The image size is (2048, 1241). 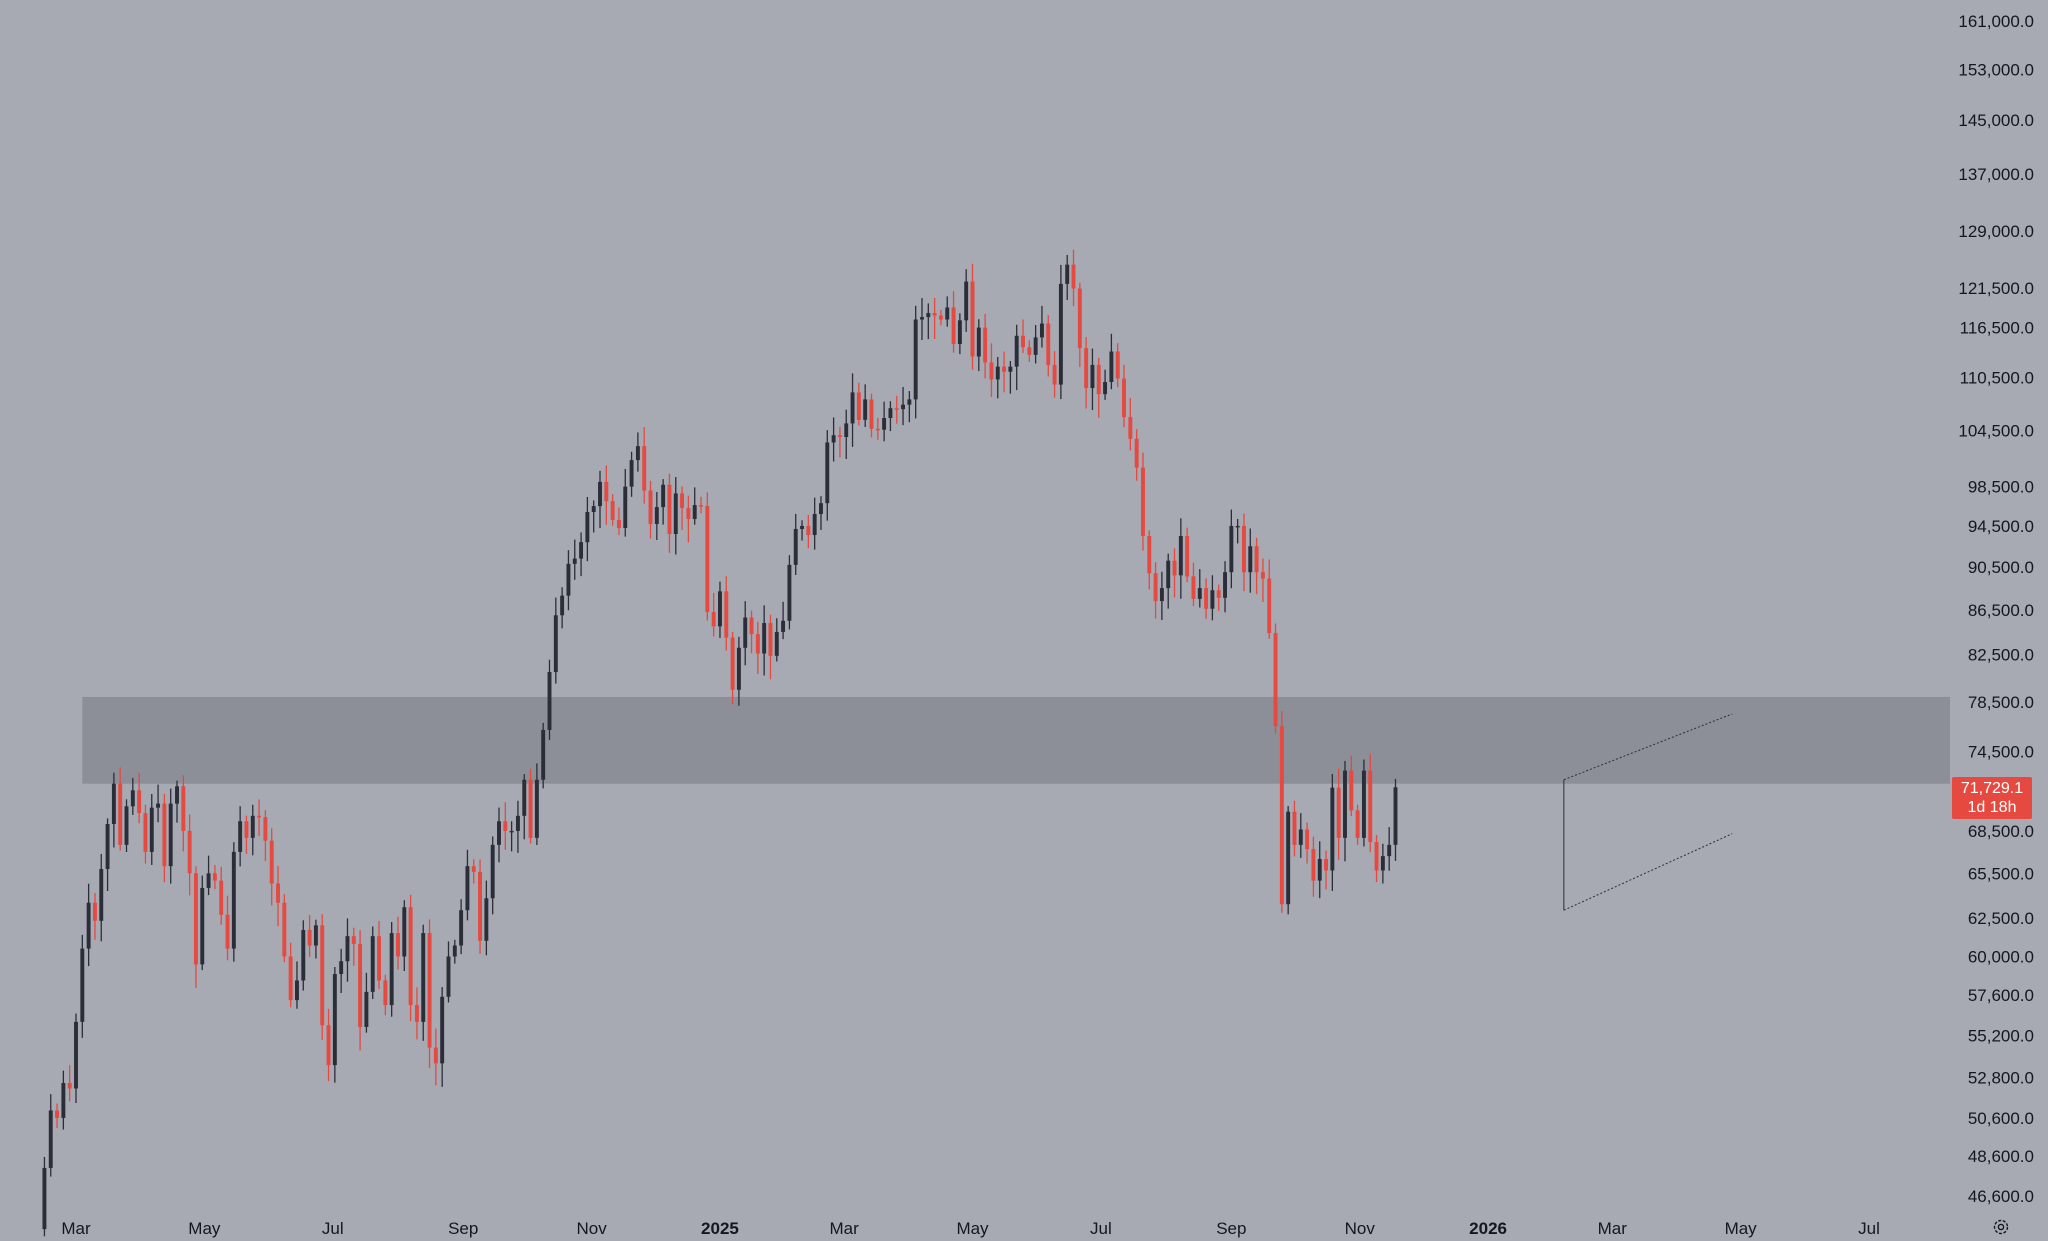 I want to click on y-tick-label: 110,500.0, so click(x=1997, y=378).